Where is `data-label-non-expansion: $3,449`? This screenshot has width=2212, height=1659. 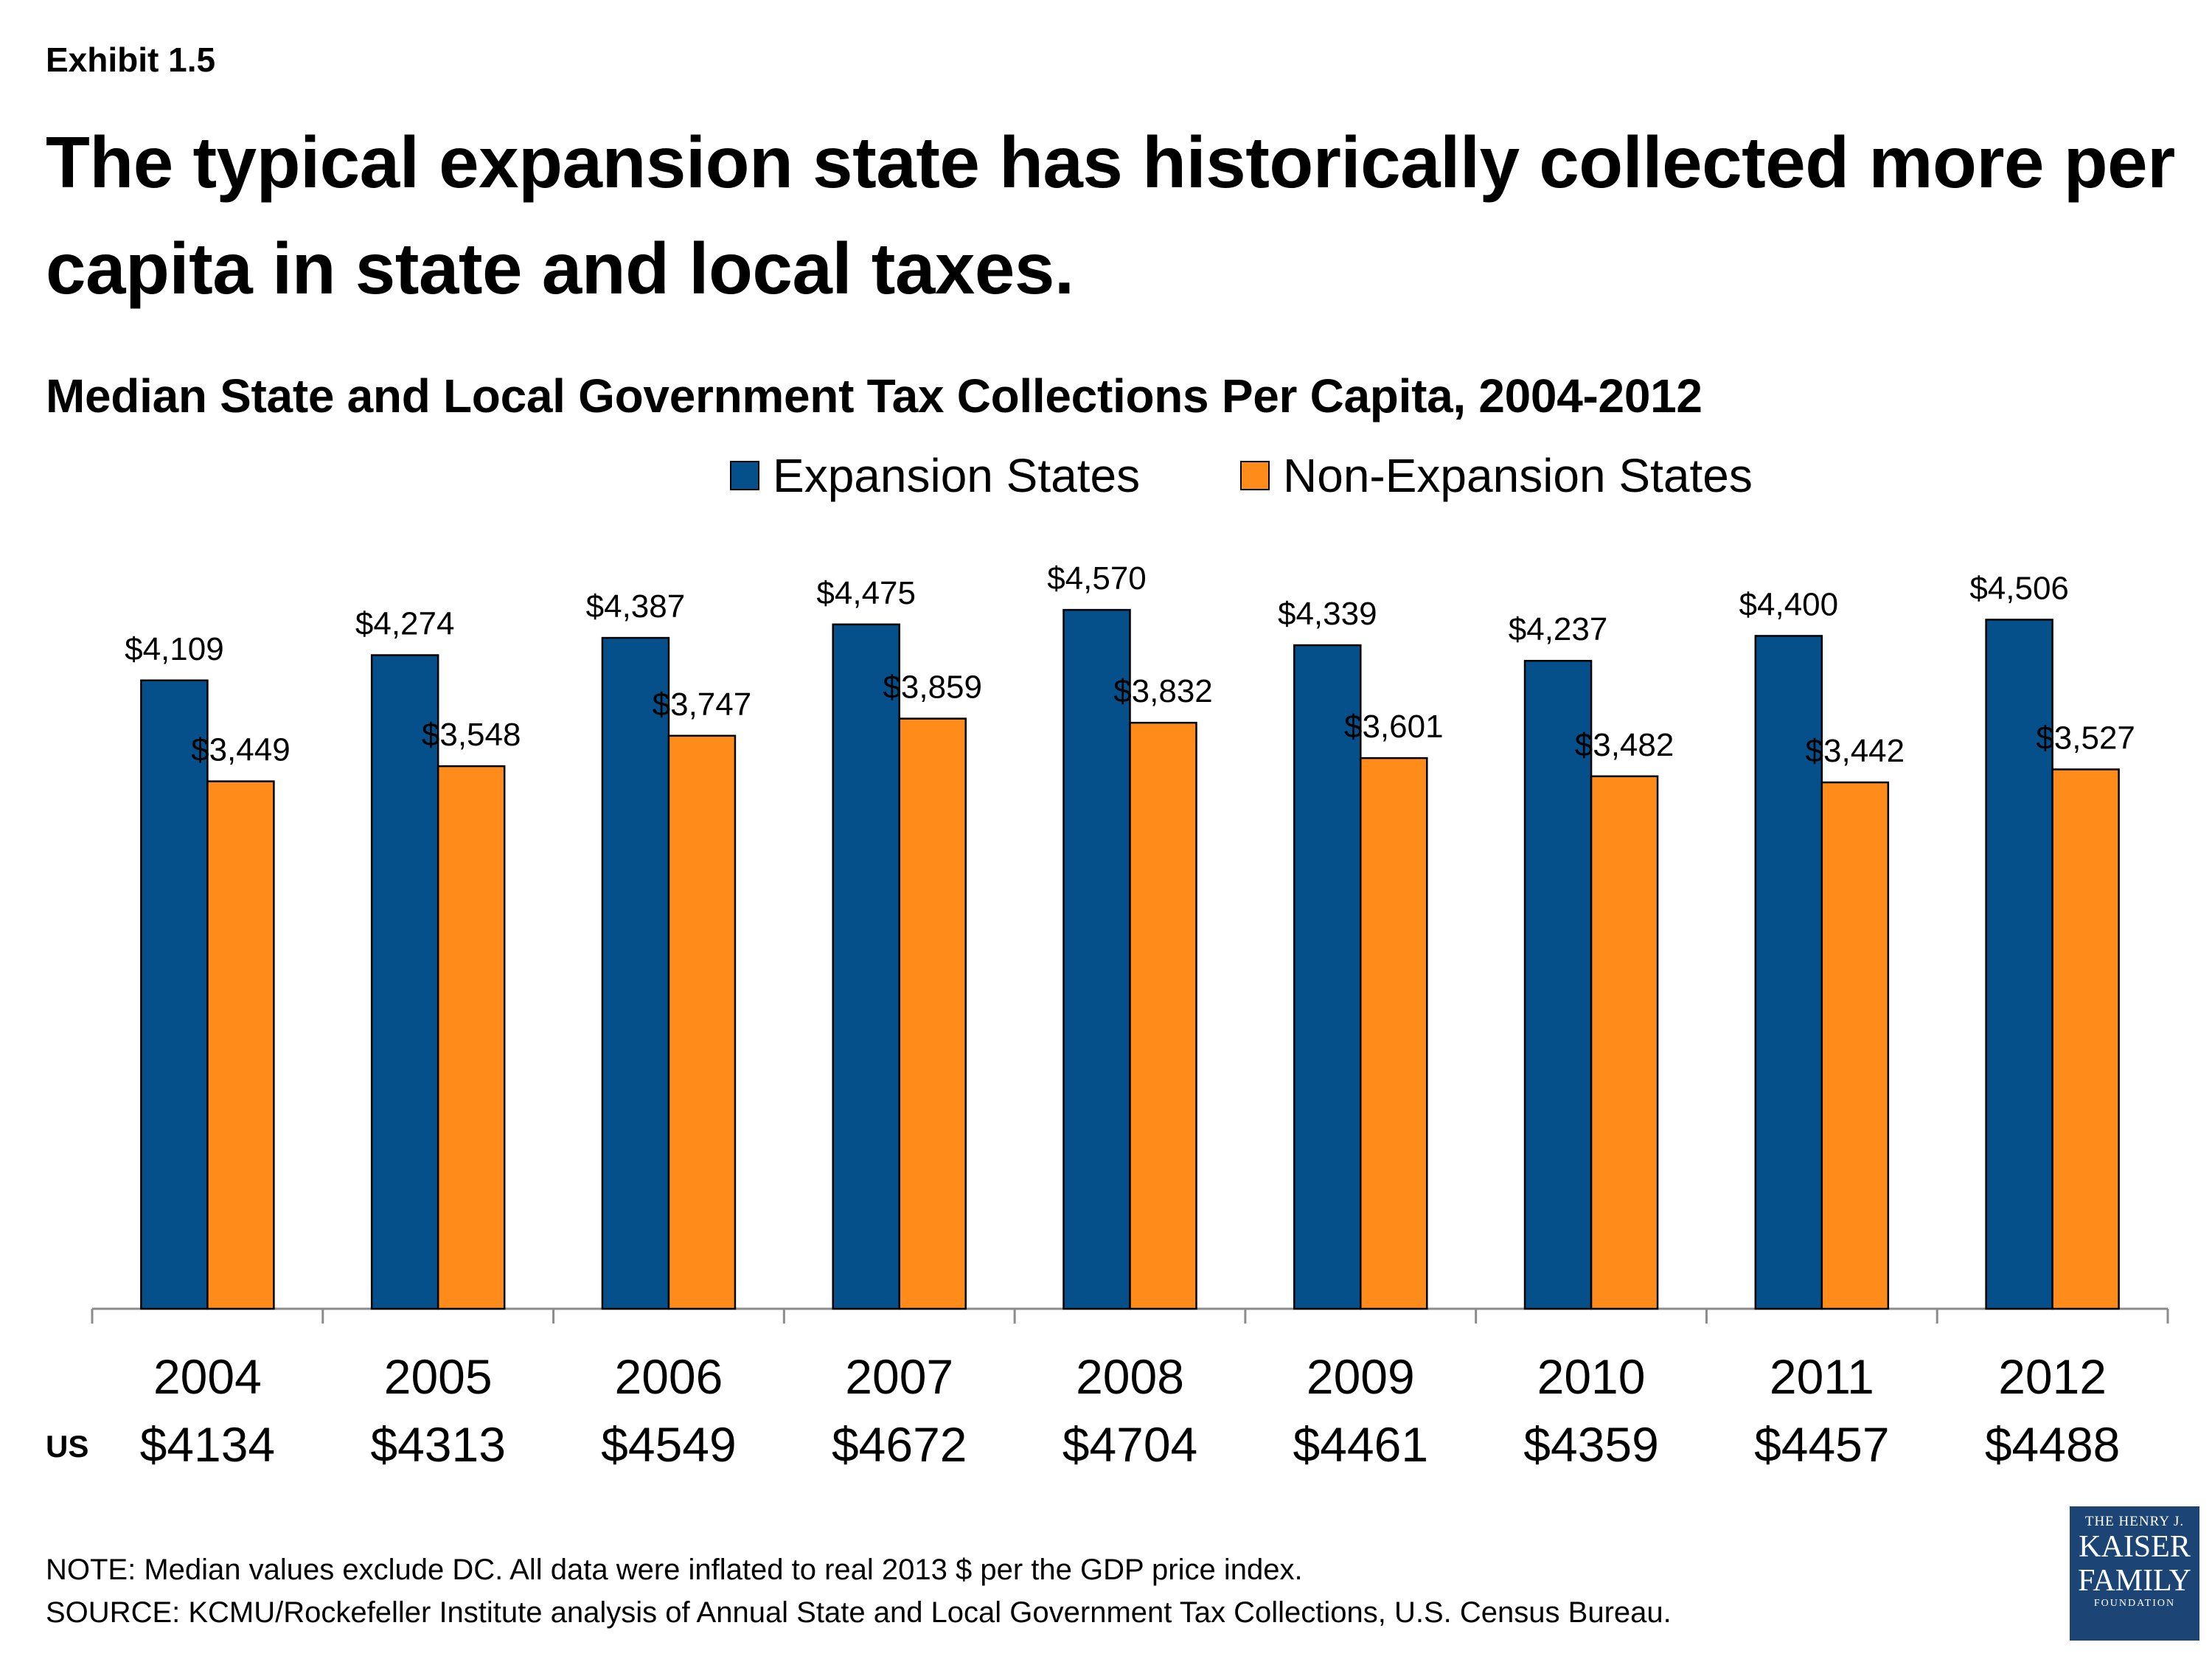
data-label-non-expansion: $3,449 is located at coordinates (241, 750).